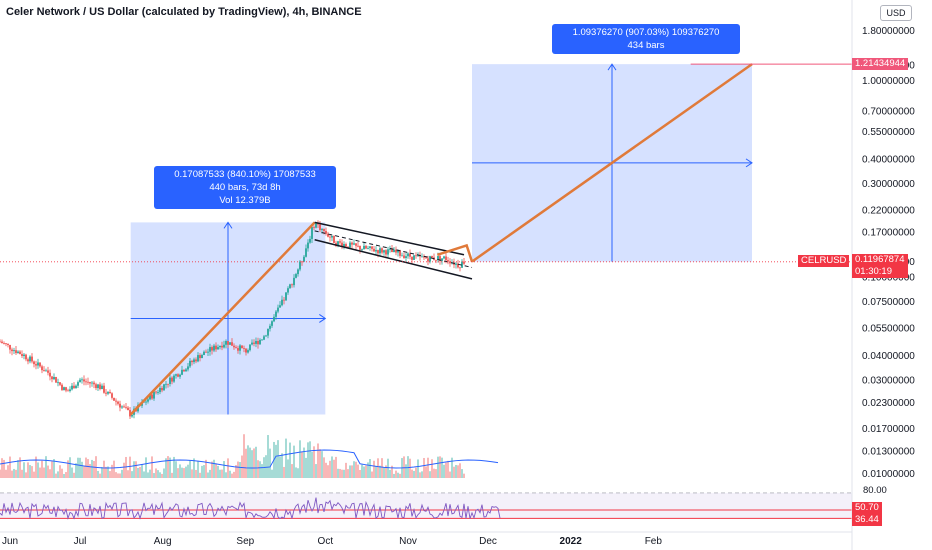 This screenshot has width=932, height=550. I want to click on x-tick-label: Nov, so click(408, 541).